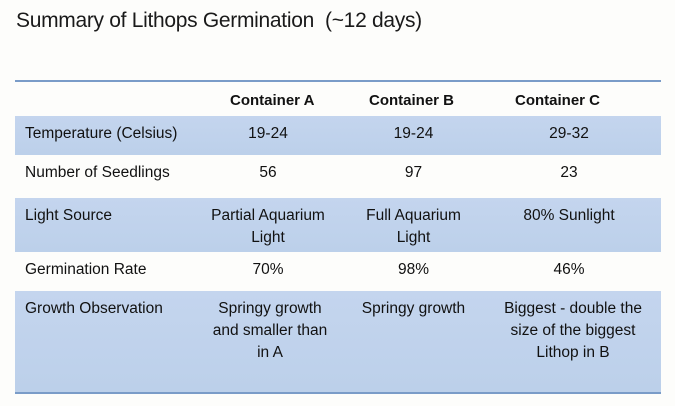  I want to click on cell-container-a: 70%, so click(268, 269).